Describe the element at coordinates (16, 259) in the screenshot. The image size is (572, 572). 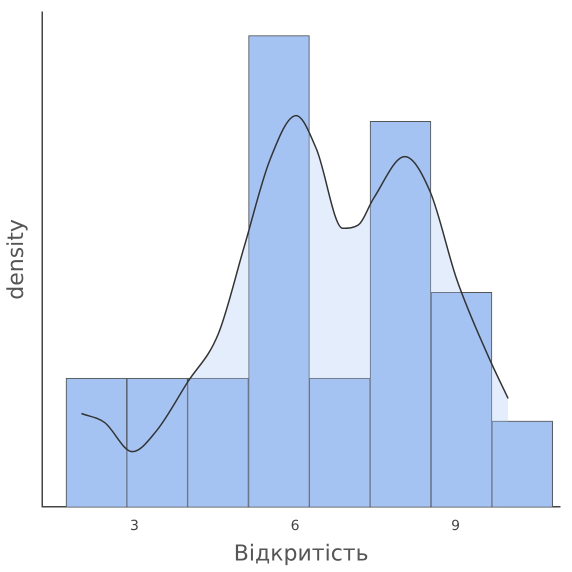
I see `y-axis-title: density` at that location.